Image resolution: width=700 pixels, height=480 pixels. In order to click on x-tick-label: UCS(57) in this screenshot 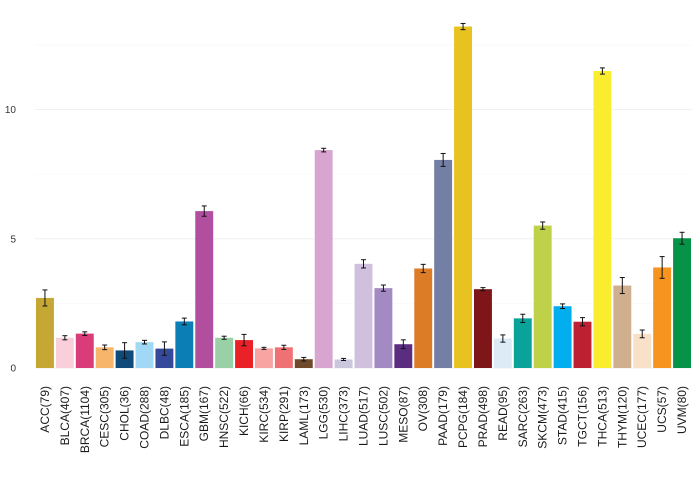, I will do `click(662, 409)`.